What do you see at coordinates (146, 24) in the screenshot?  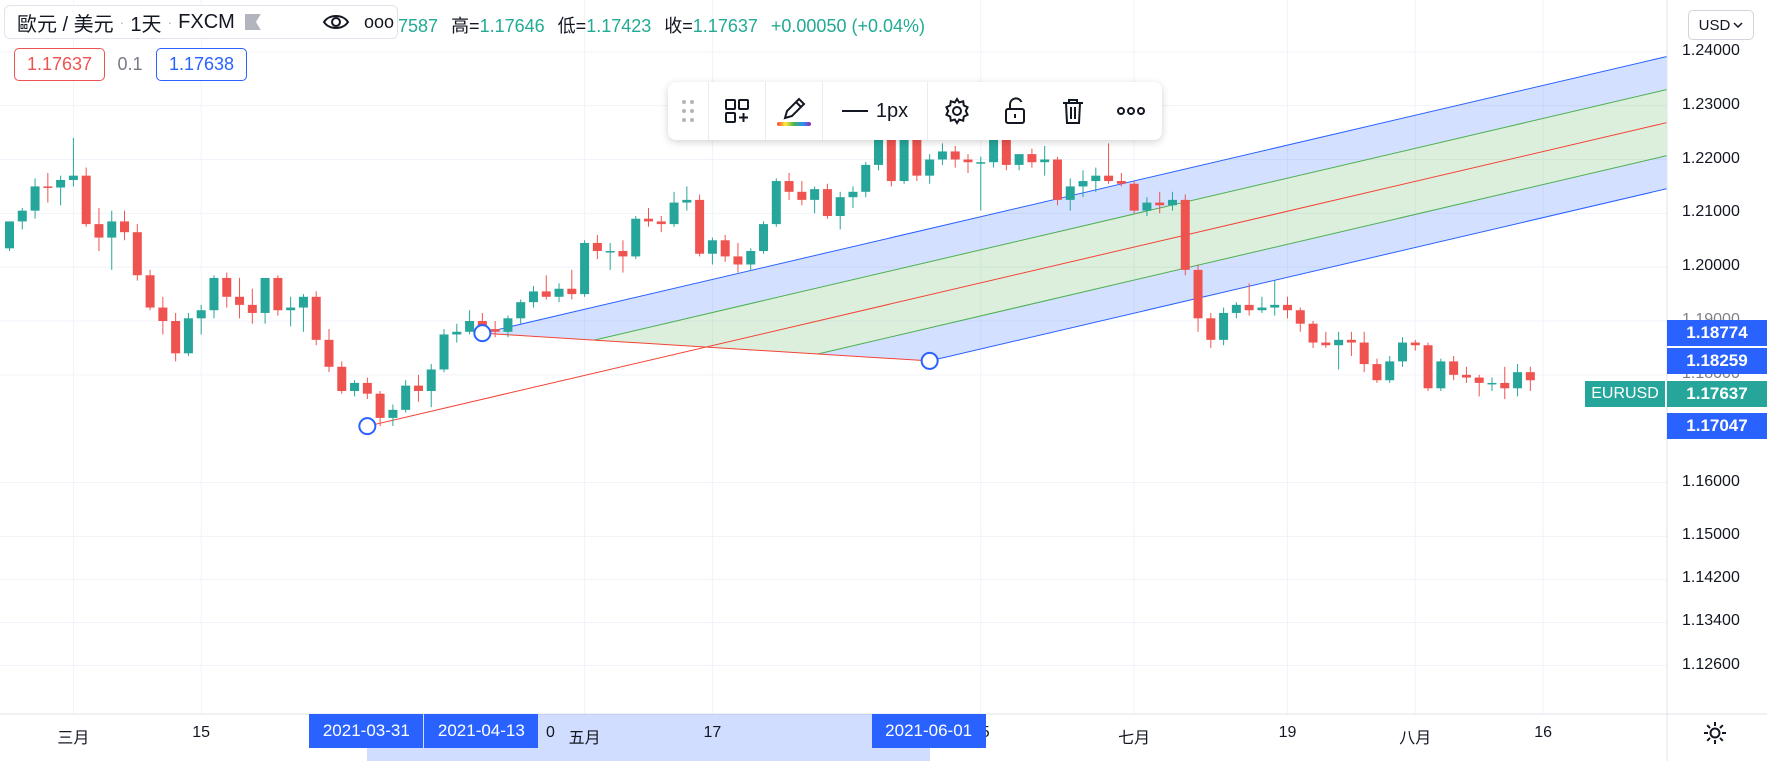 I see `interval-label: 1天` at bounding box center [146, 24].